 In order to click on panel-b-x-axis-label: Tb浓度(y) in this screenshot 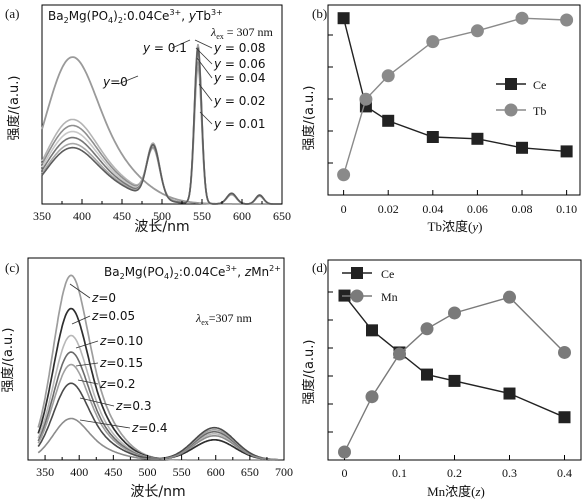, I will do `click(455, 226)`.